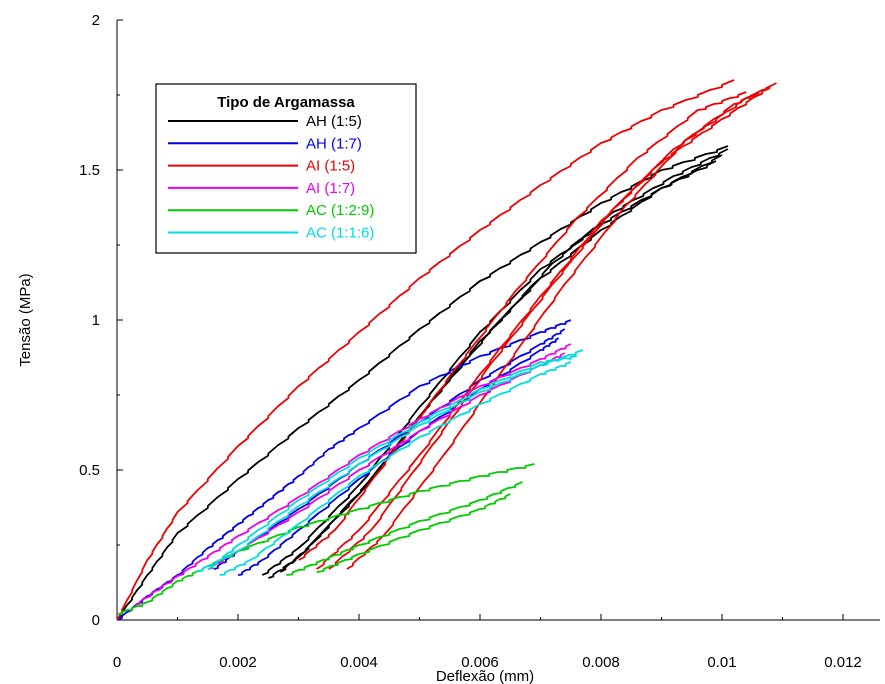 Image resolution: width=885 pixels, height=684 pixels. I want to click on legend-label: AC (1:2:9), so click(340, 210).